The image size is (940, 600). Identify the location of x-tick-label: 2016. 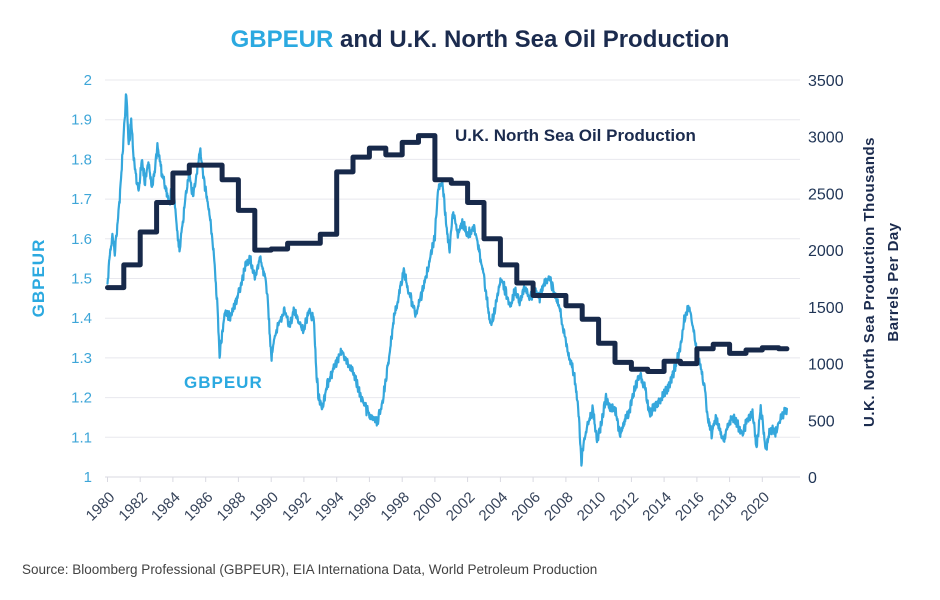
(690, 507).